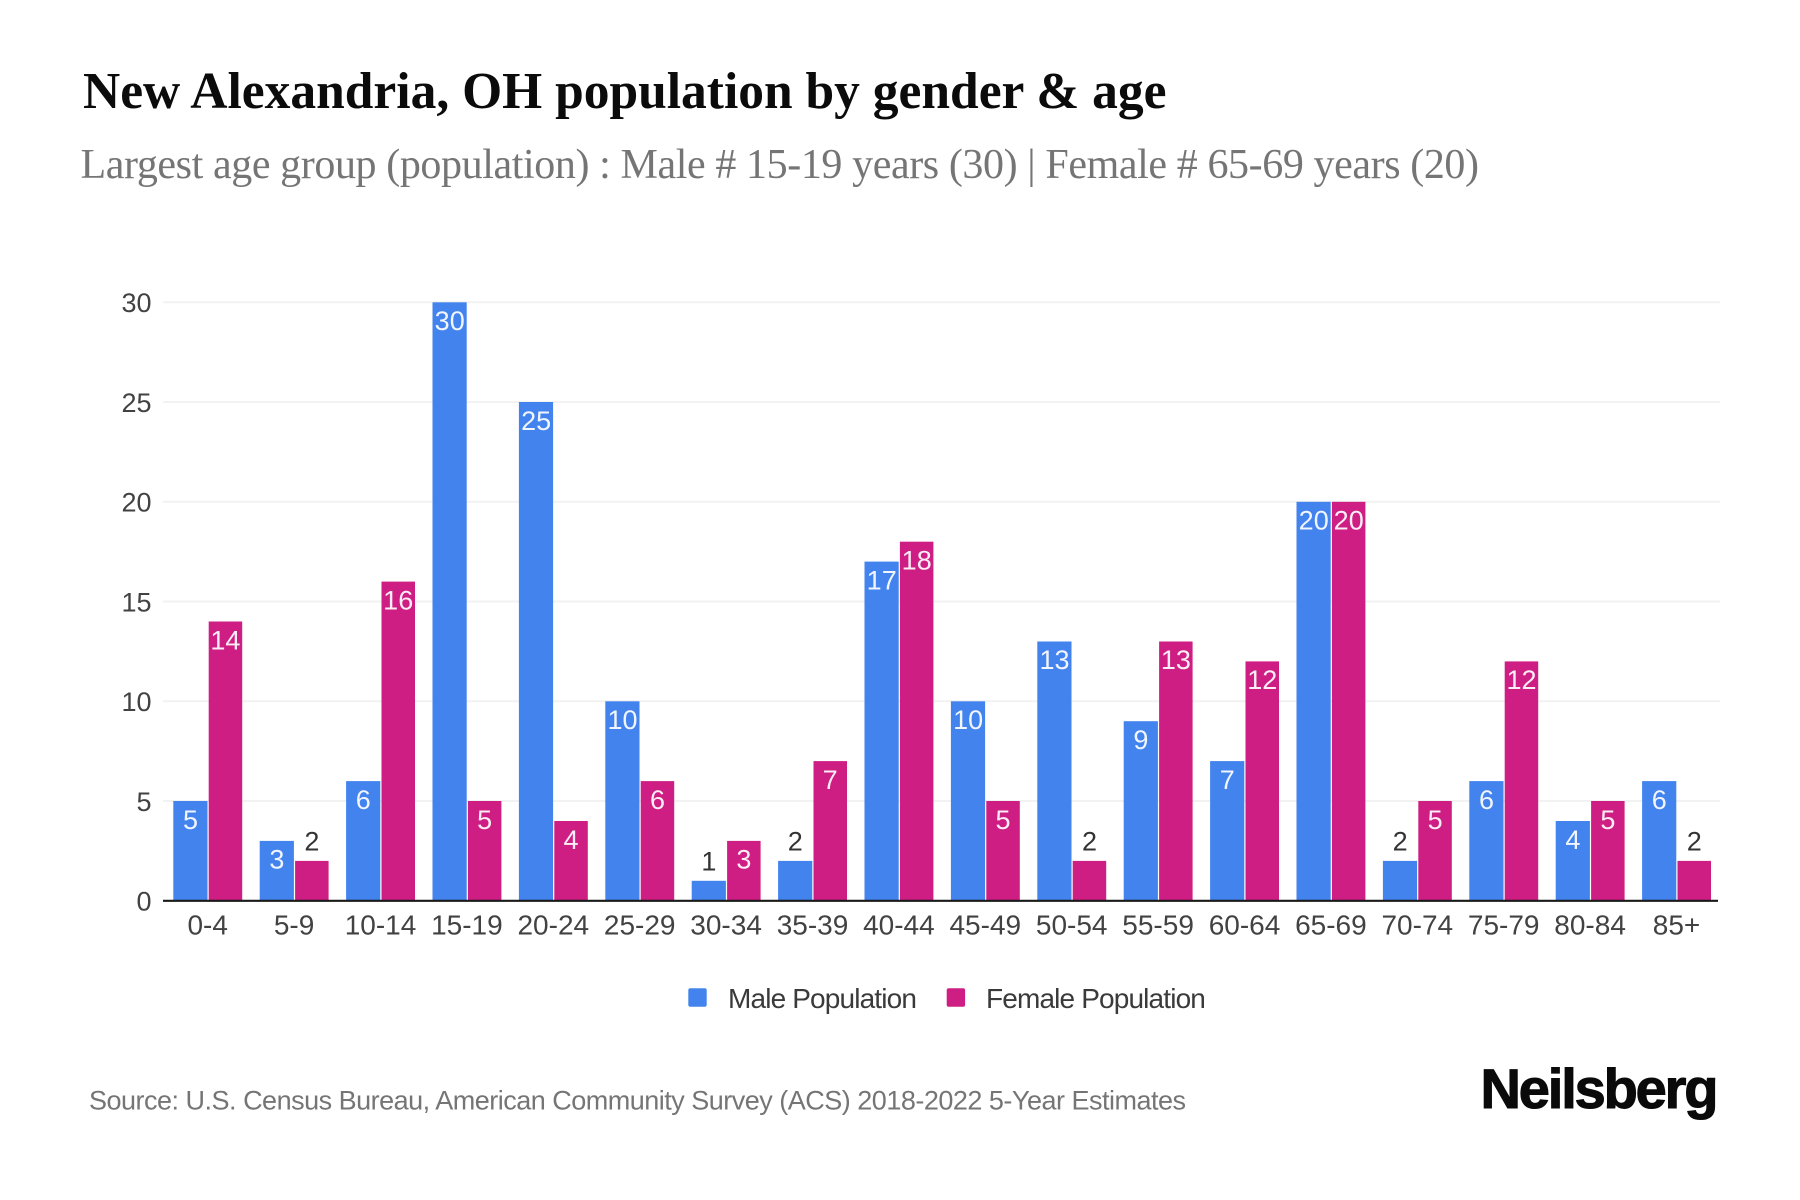  I want to click on svg-text: 35-39, so click(813, 925).